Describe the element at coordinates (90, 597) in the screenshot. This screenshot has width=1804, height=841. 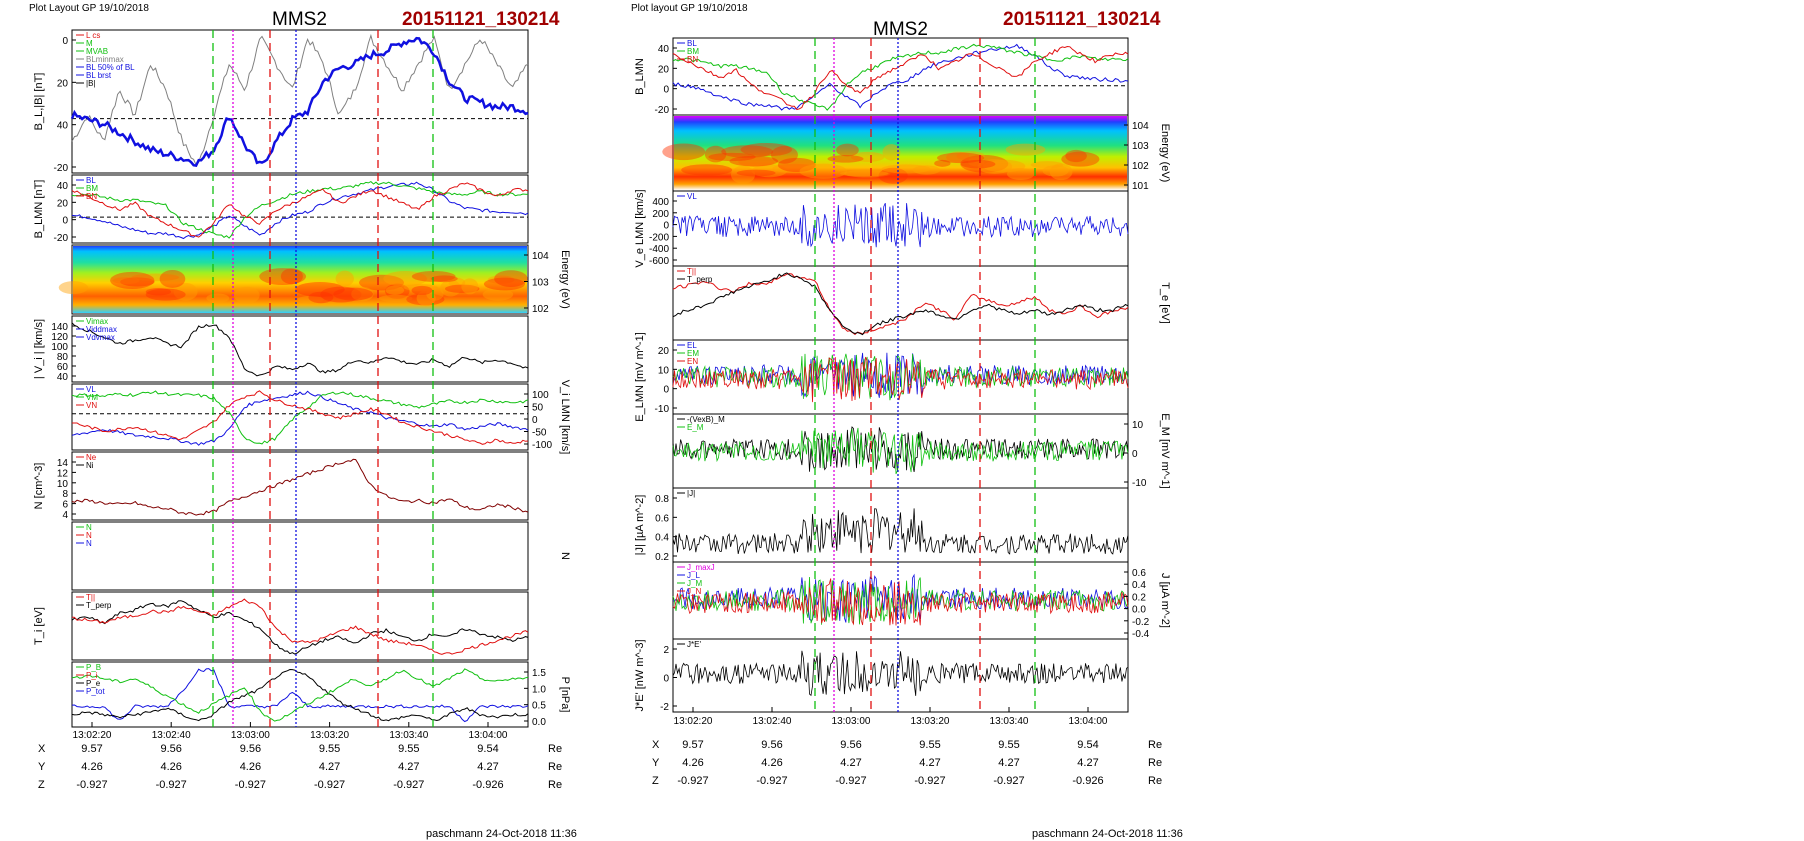
I see `legend-label: T||` at that location.